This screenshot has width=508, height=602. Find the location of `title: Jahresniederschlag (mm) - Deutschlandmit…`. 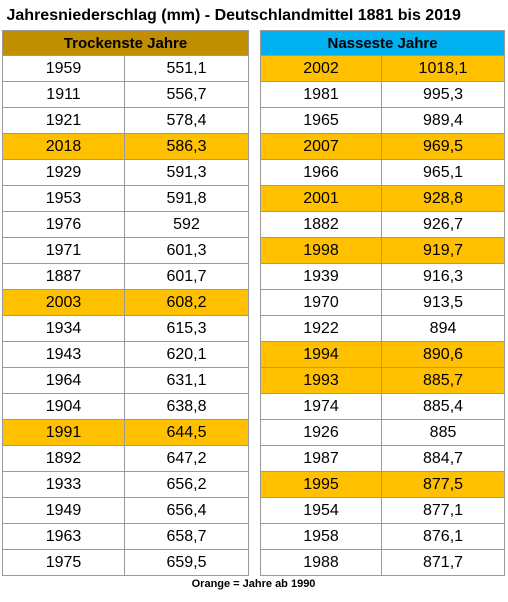

title: Jahresniederschlag (mm) - Deutschlandmit… is located at coordinates (233, 15).